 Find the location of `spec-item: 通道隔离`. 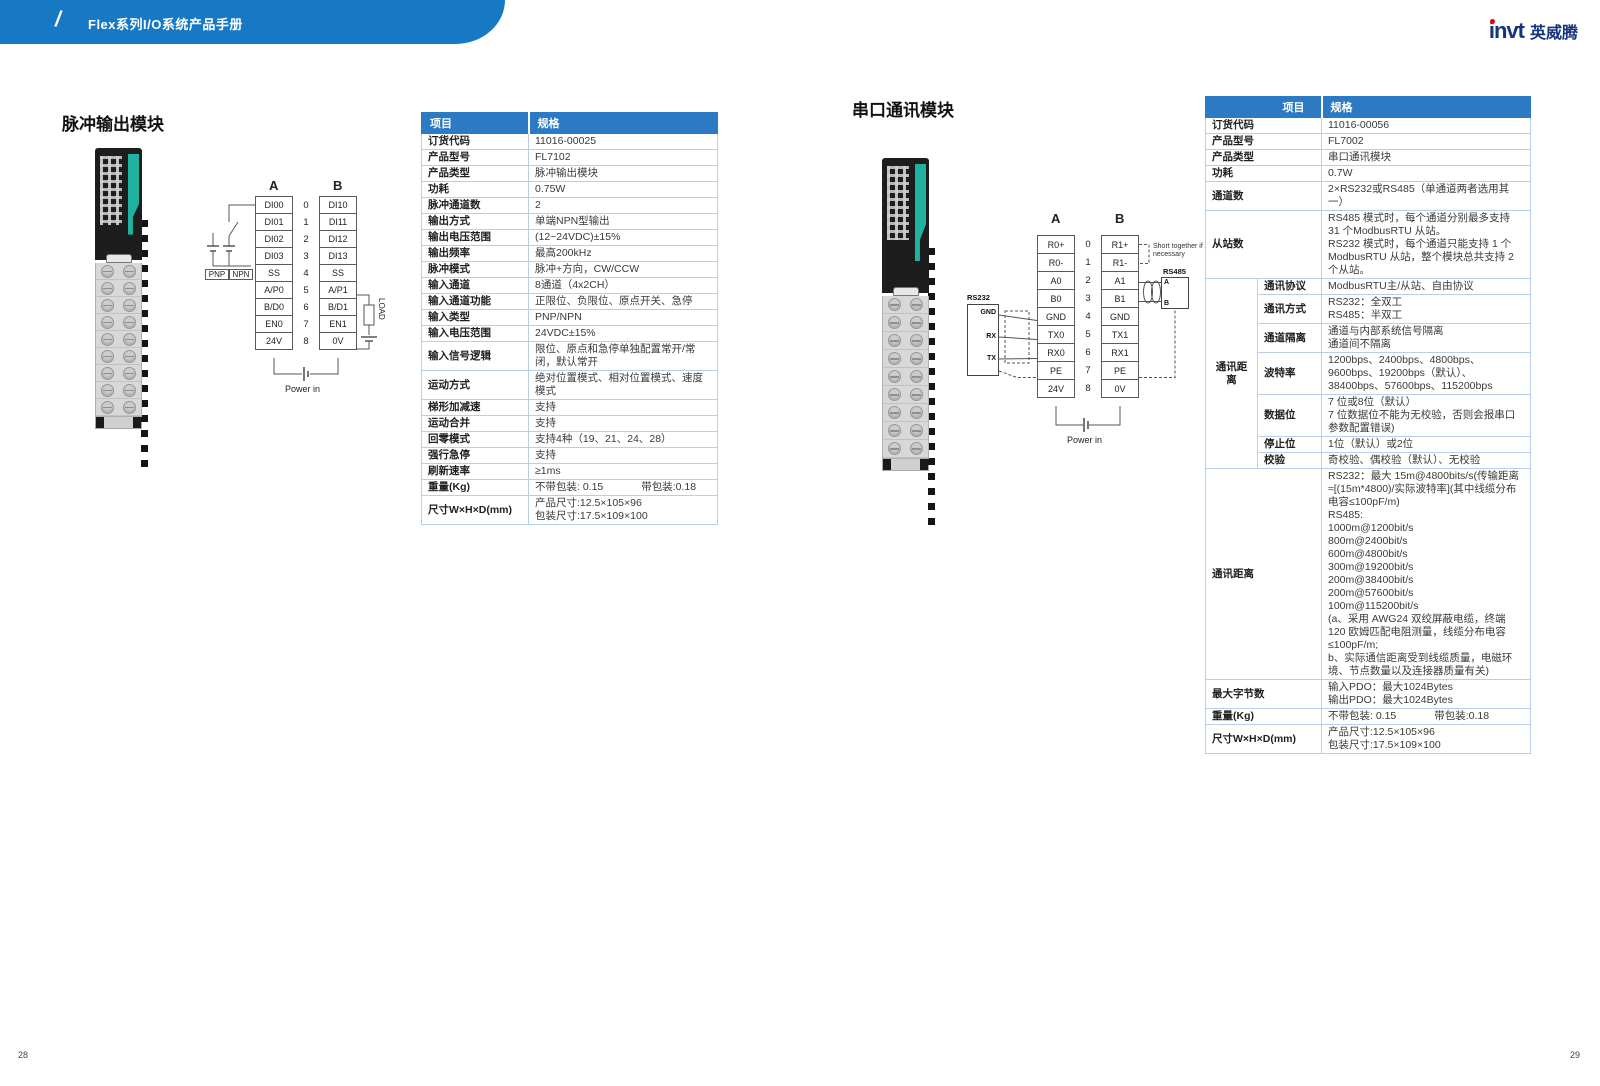

spec-item: 通道隔离 is located at coordinates (1289, 338).